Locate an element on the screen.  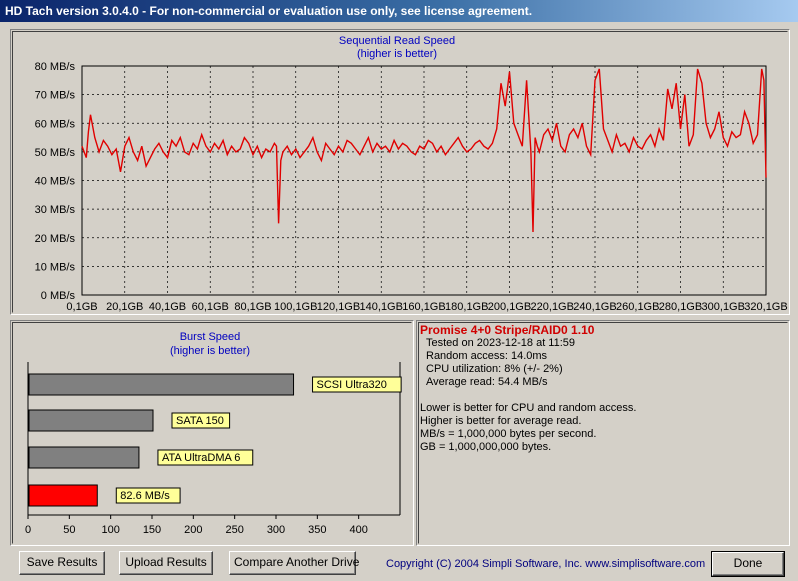
read-x-tick-label: 160,1GB is located at coordinates (423, 307).